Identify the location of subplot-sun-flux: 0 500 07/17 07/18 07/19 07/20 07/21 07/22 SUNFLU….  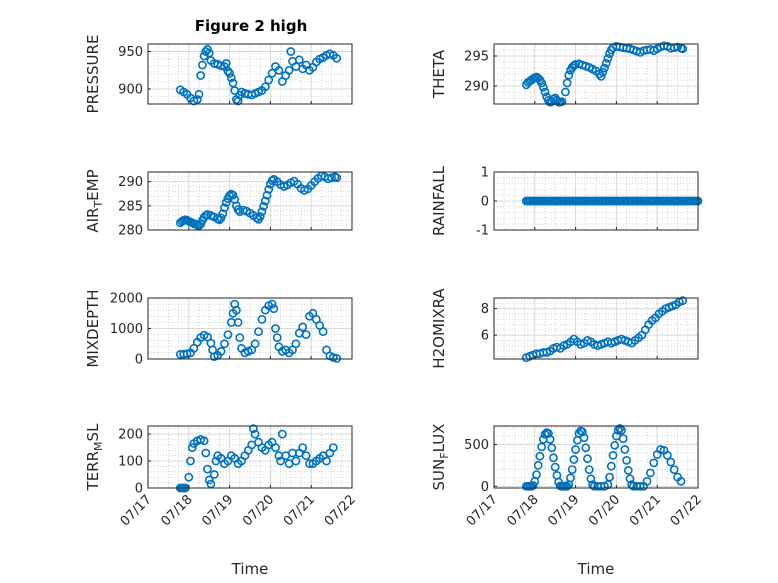
(567, 501).